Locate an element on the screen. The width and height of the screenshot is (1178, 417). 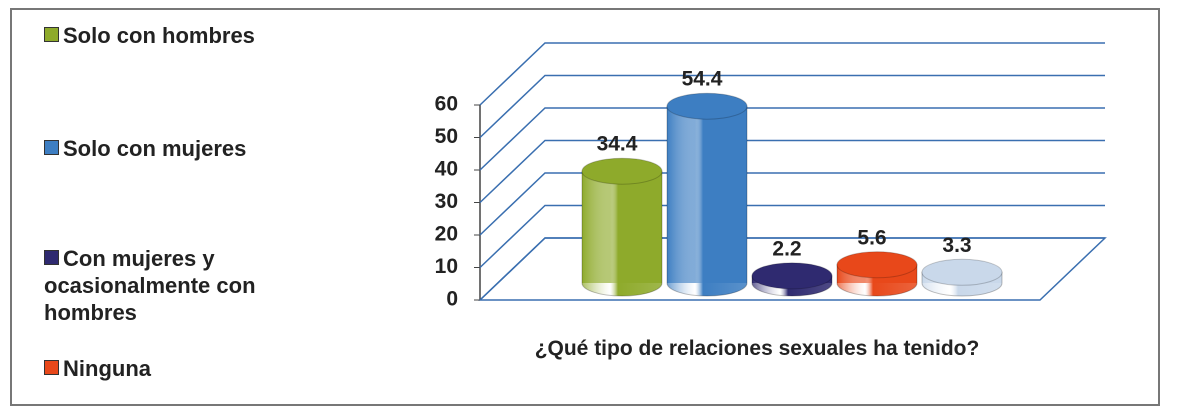
legend-item: Ninguna is located at coordinates (189, 368).